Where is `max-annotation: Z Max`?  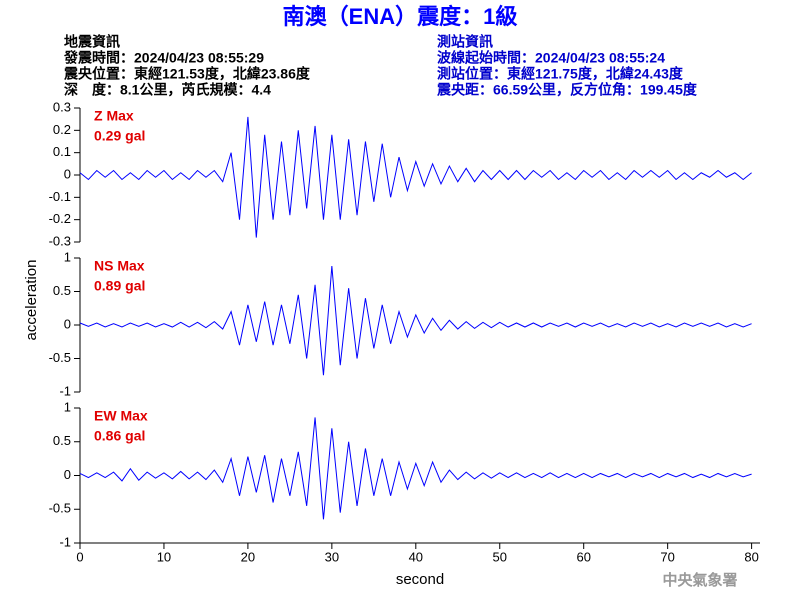 max-annotation: Z Max is located at coordinates (114, 116).